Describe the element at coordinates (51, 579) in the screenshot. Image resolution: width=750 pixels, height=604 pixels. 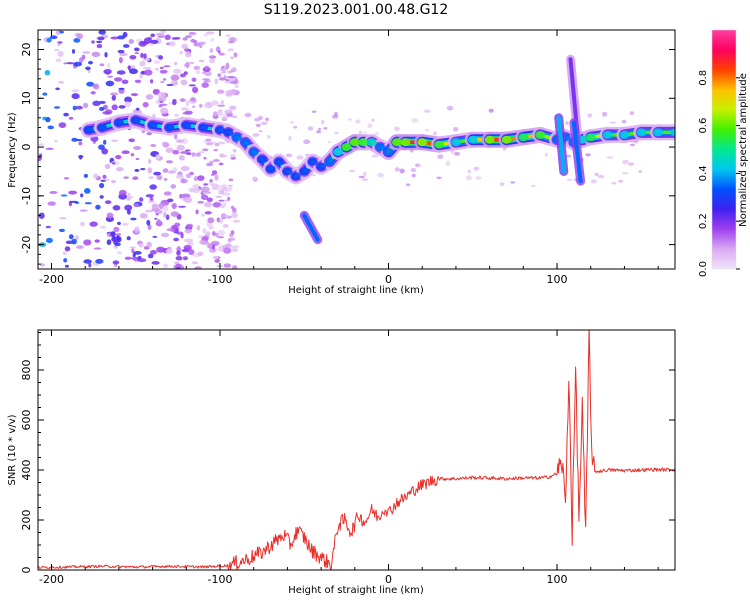
I see `x-tick-label: -200` at that location.